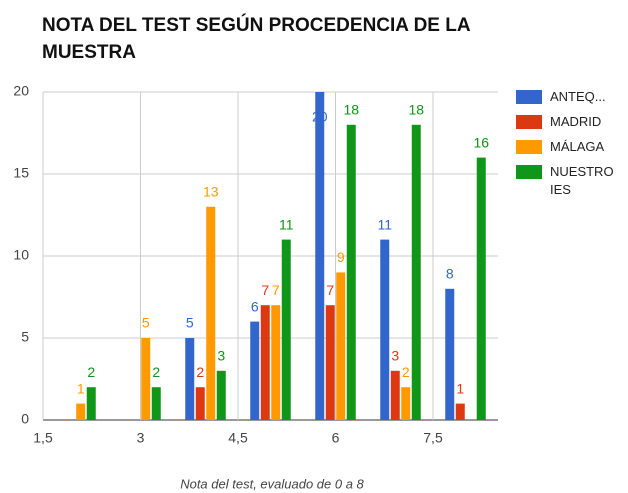 This screenshot has height=493, width=628. I want to click on data-label: 8, so click(450, 274).